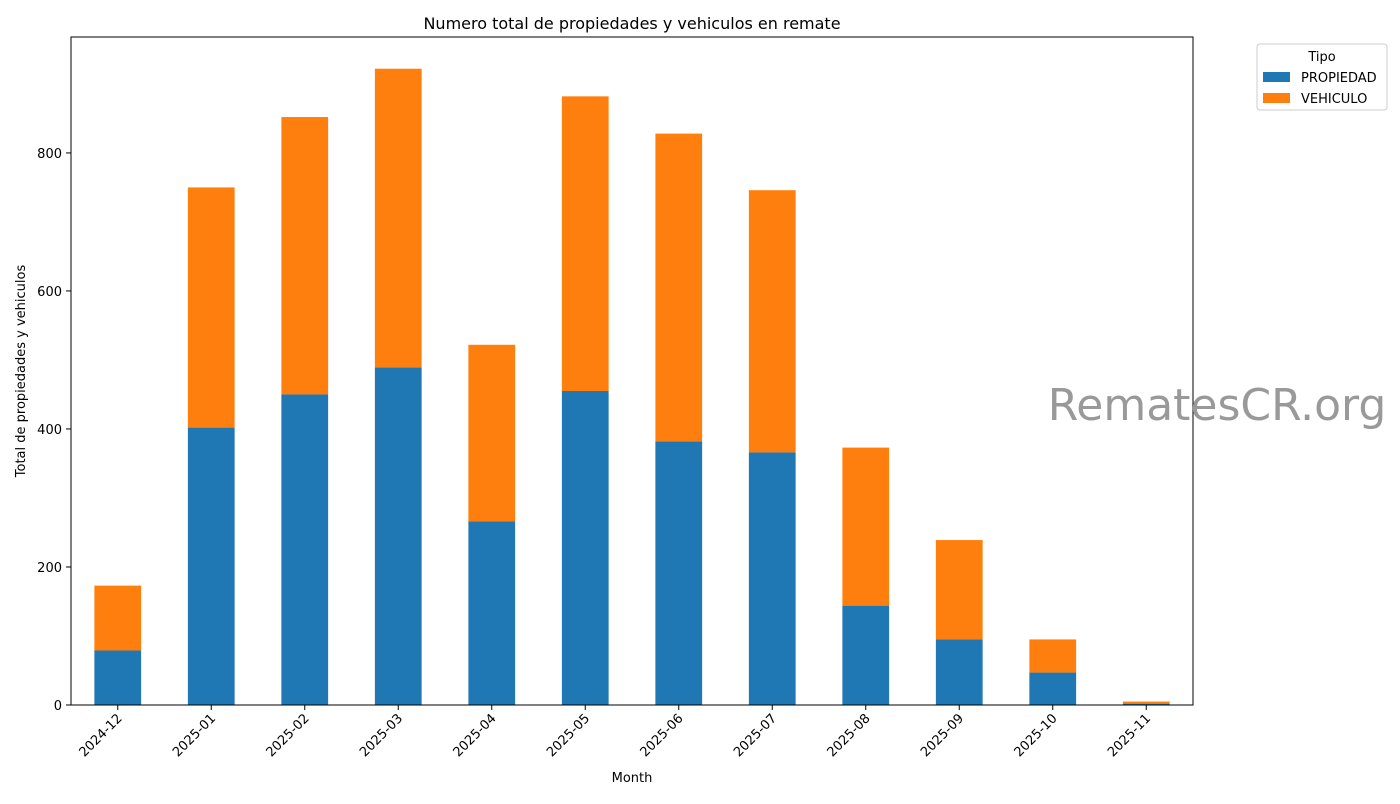 The height and width of the screenshot is (804, 1400). I want to click on legend-swatch-propiedad, so click(1276, 77).